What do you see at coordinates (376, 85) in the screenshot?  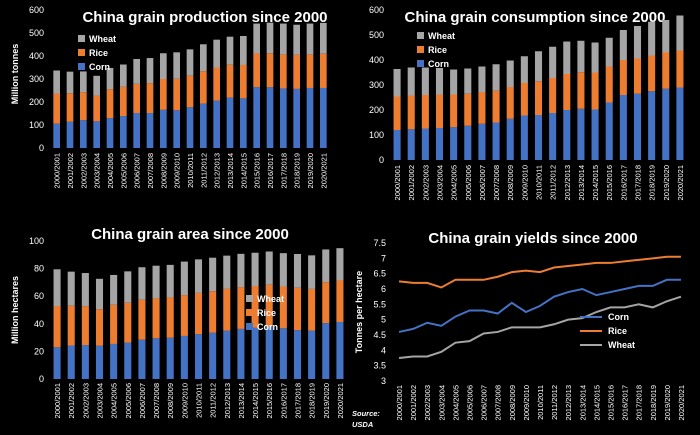 I see `y-tick-label: 300` at bounding box center [376, 85].